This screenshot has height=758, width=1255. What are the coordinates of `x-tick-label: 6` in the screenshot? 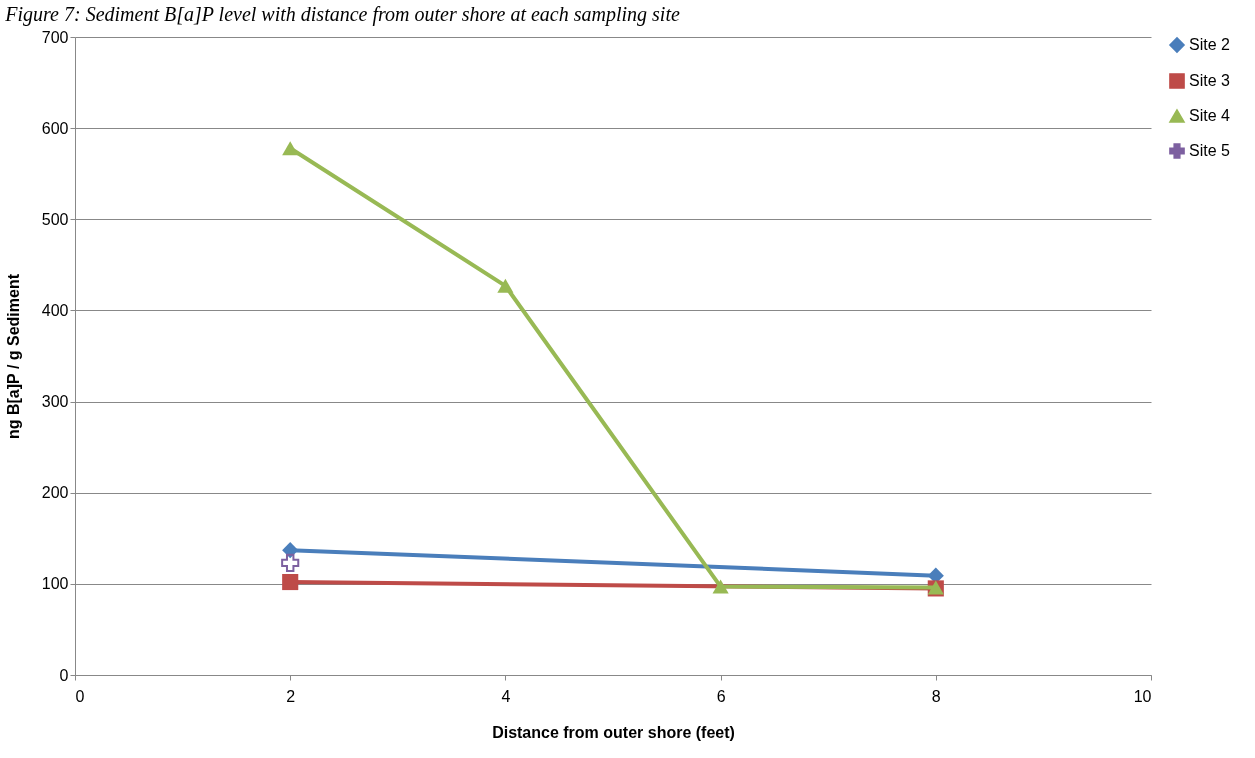 It's located at (721, 696).